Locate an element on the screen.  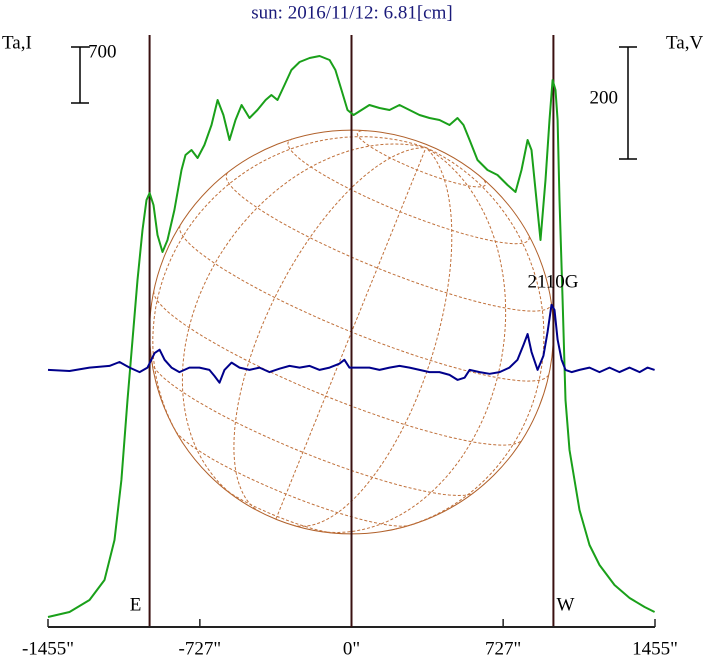
annotation: 2110G is located at coordinates (552, 281).